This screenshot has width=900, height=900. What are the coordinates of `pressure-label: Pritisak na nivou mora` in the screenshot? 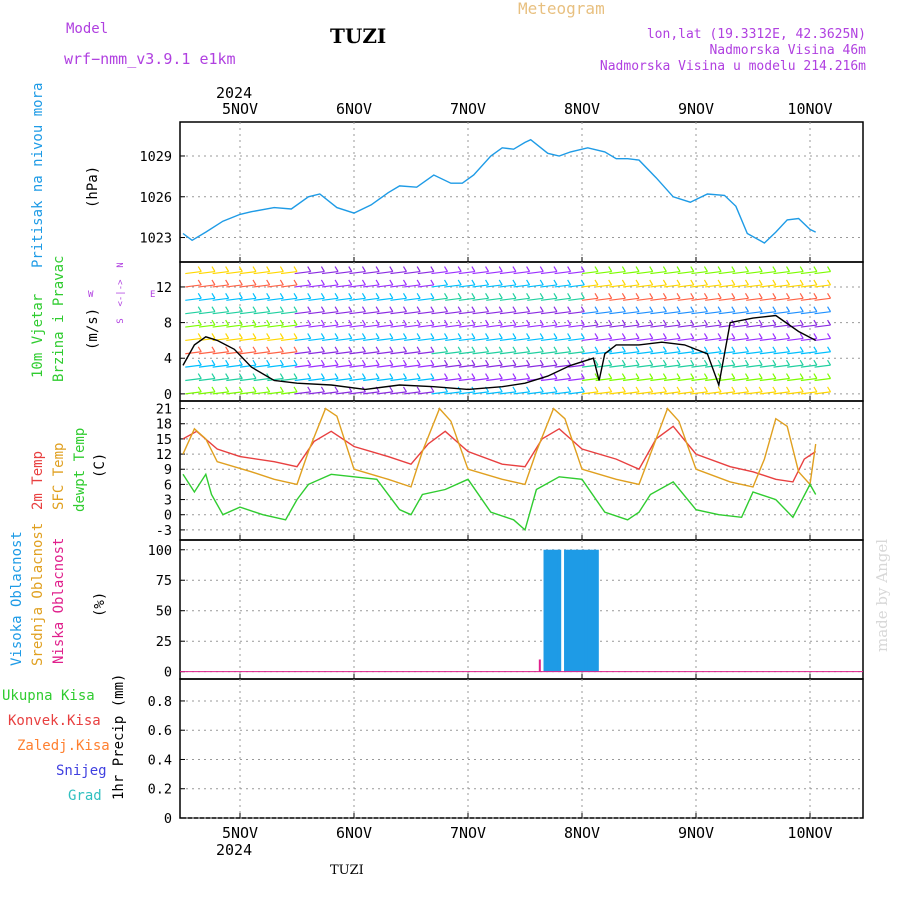 It's located at (38, 175).